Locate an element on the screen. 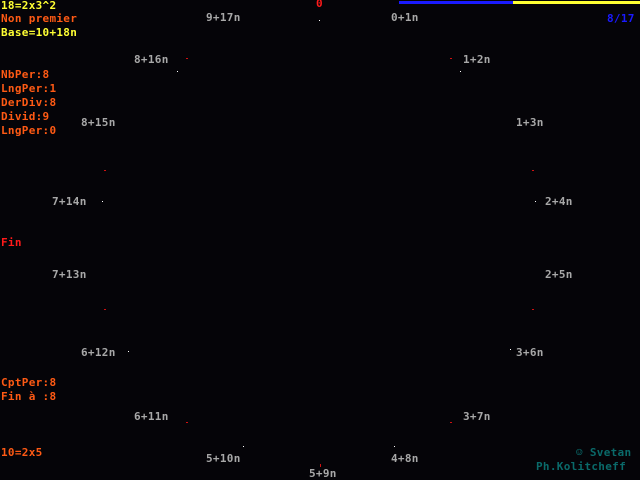 The image size is (640, 480). credit-author-1: ☺ Svetan is located at coordinates (604, 452).